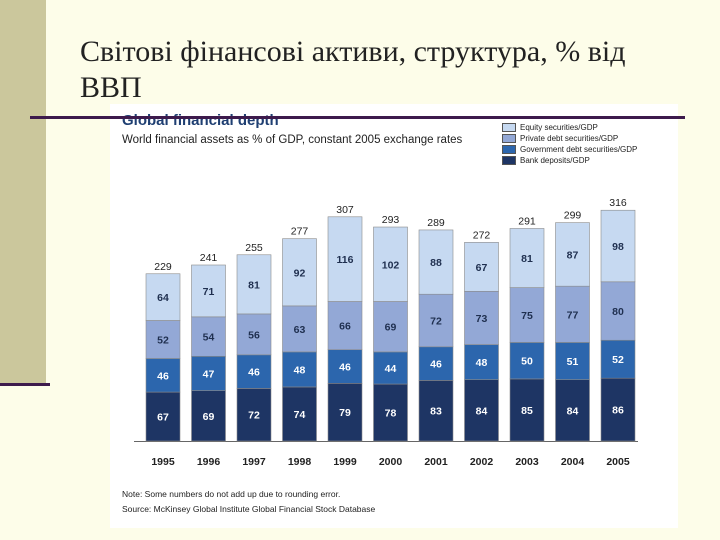  What do you see at coordinates (618, 462) in the screenshot?
I see `x-tick-label-2005: 2005` at bounding box center [618, 462].